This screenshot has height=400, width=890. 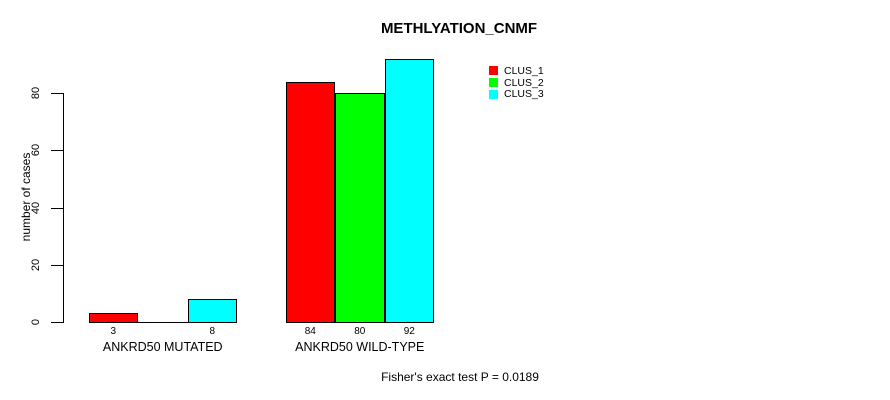 I want to click on bar-count-clus-1-ankrd50-mutated: 3, so click(x=113, y=331).